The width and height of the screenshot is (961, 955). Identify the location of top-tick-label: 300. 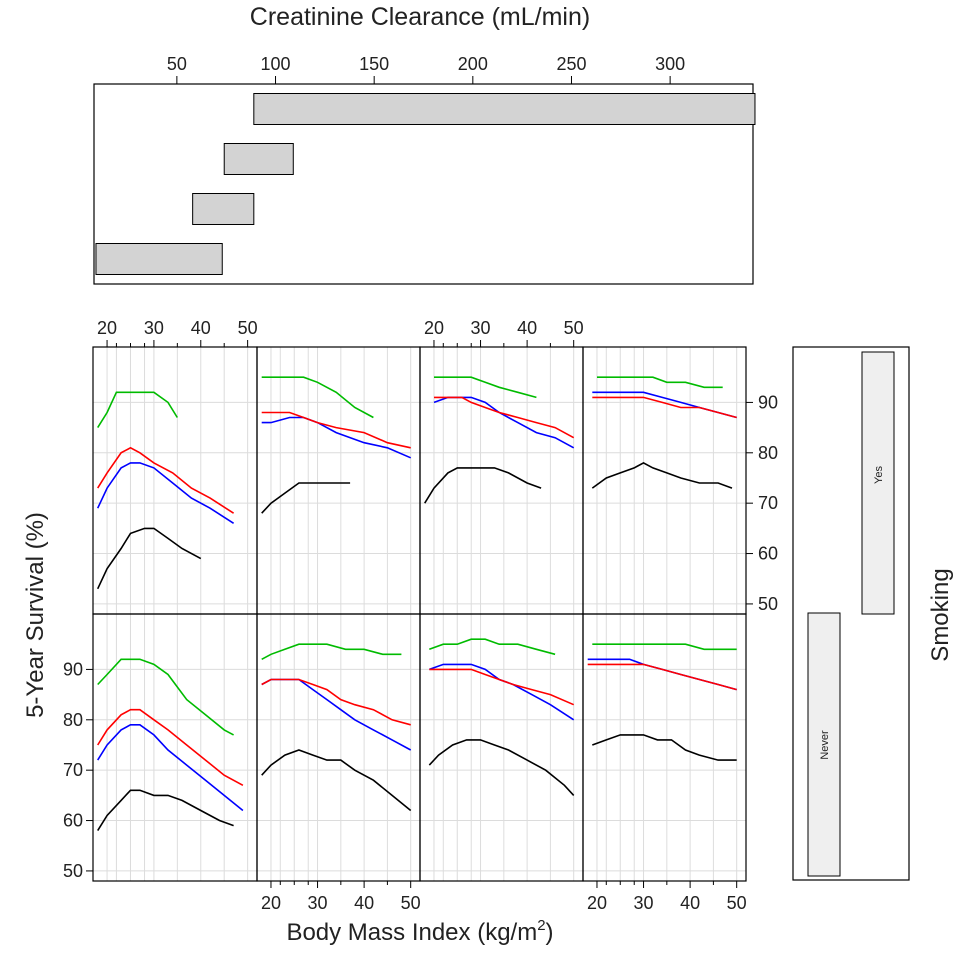
(670, 64).